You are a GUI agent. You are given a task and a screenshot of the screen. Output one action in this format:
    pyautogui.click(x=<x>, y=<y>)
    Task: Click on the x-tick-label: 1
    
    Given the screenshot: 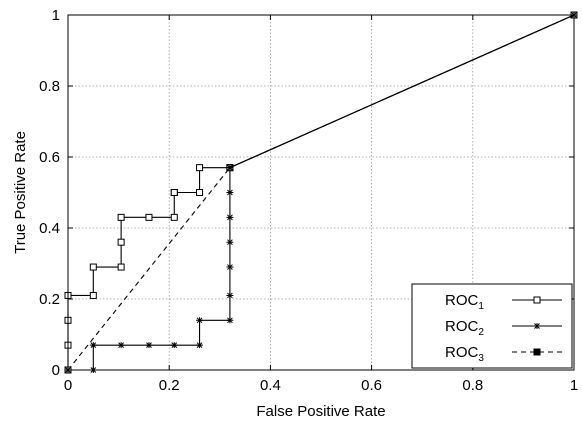 What is the action you would take?
    pyautogui.click(x=574, y=385)
    